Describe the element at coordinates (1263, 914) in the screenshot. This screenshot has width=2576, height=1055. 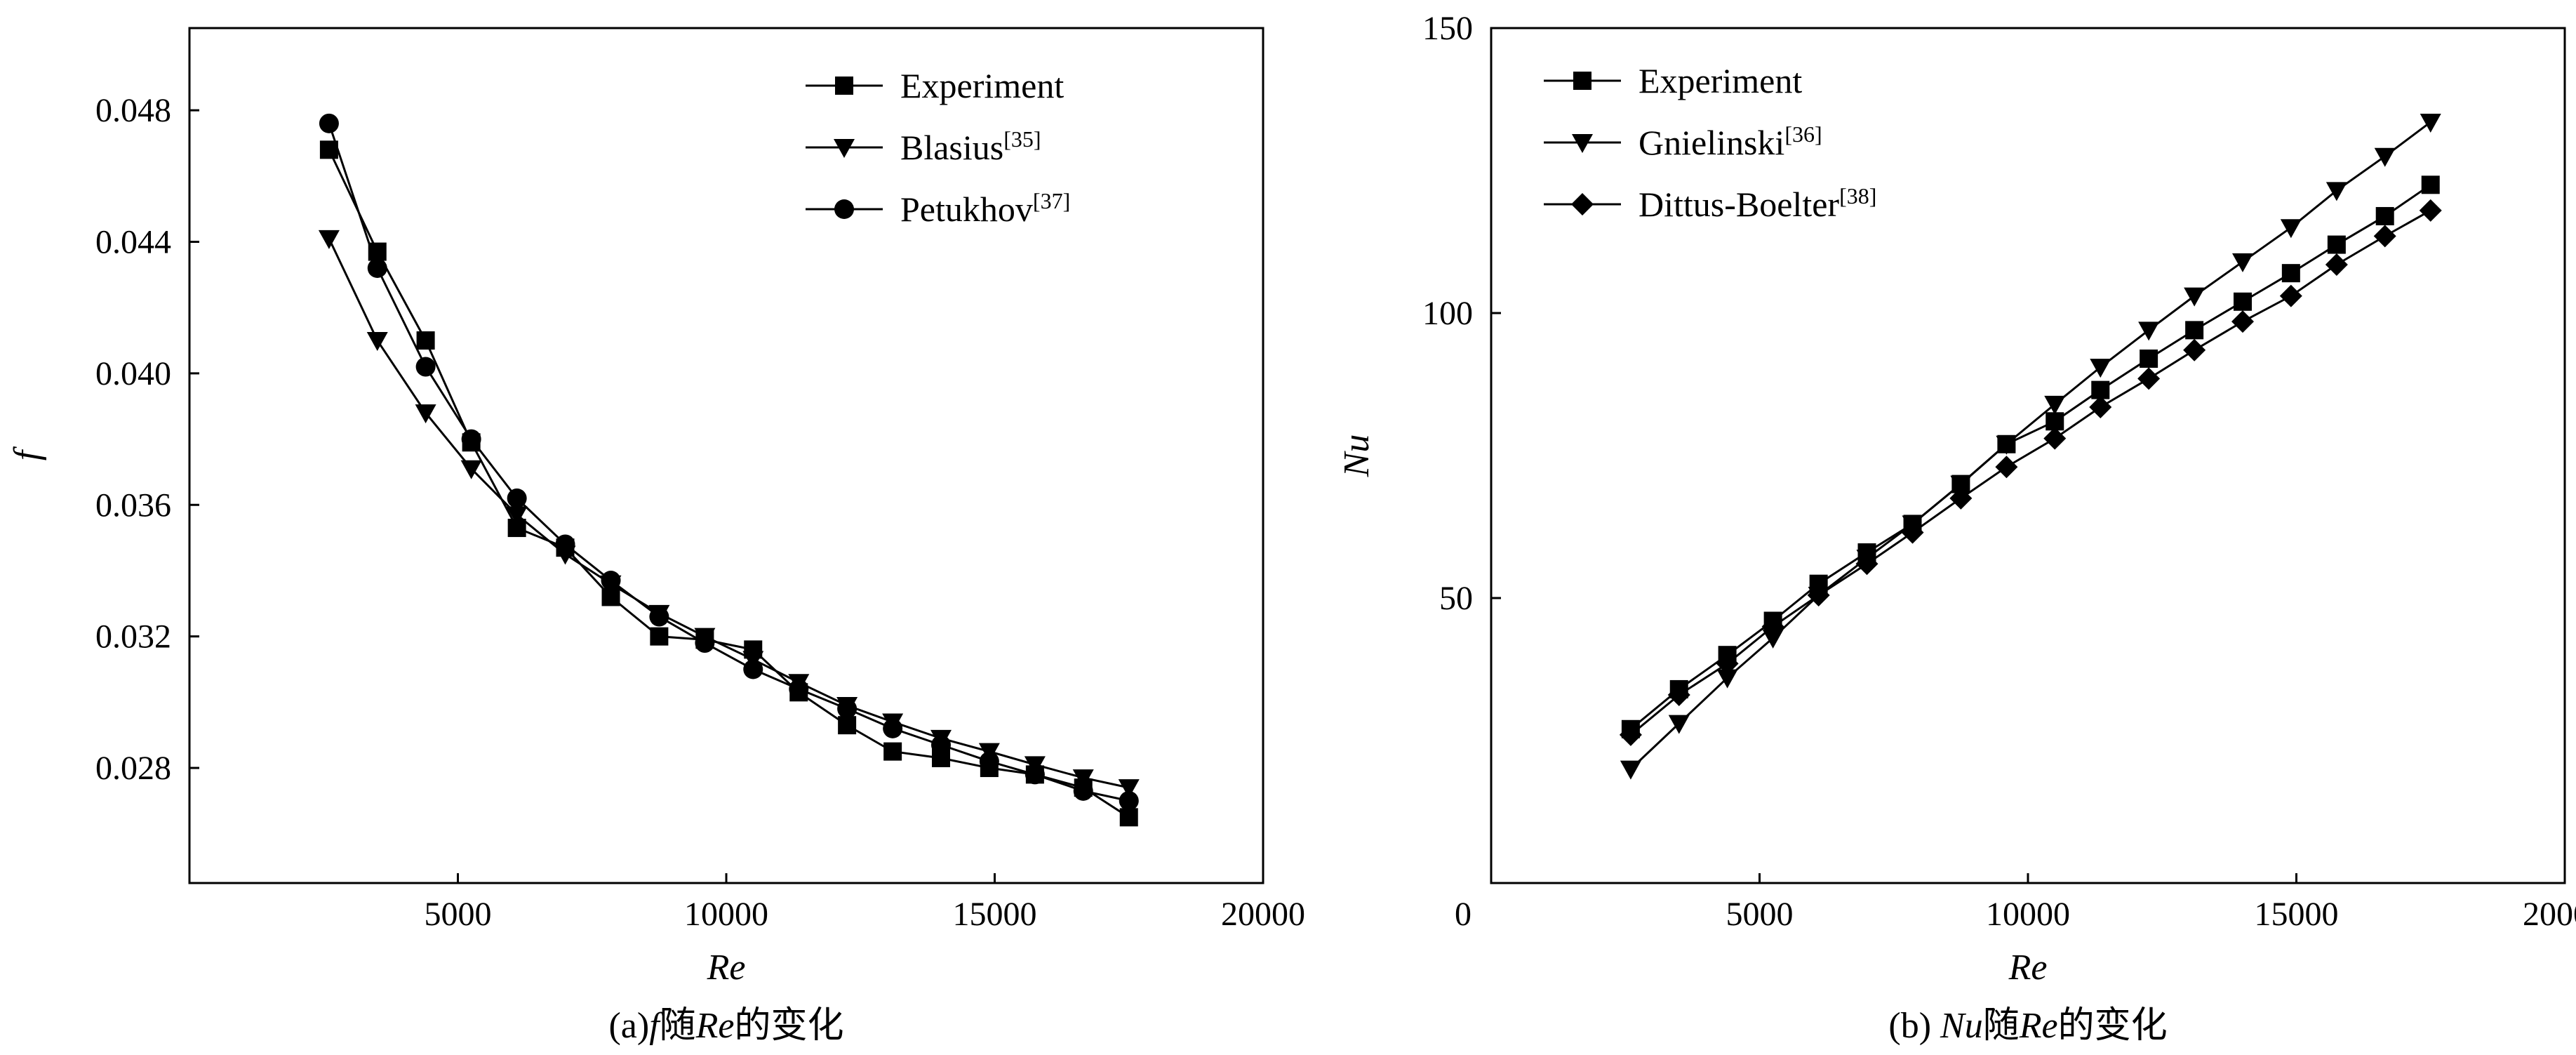
I see `x-tick-label-a-3: 20000` at that location.